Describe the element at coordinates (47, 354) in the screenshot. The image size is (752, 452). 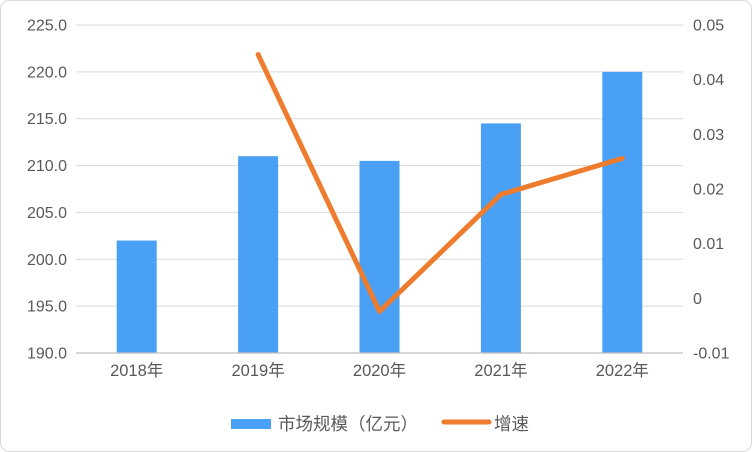
I see `left-axis-tick-label: 190.0` at that location.